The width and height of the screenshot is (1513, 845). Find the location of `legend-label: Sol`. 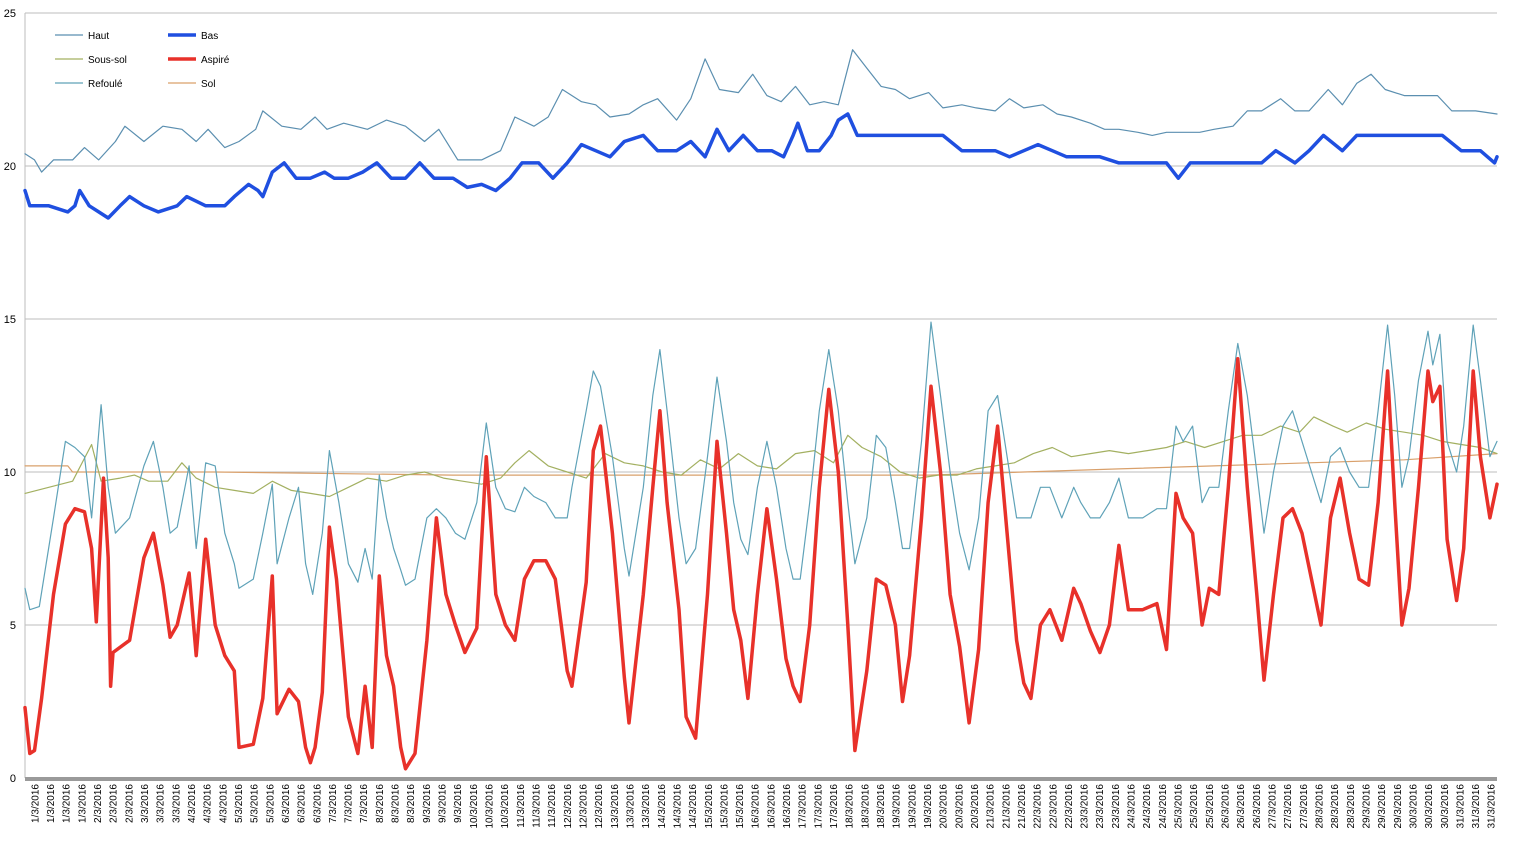

legend-label: Sol is located at coordinates (208, 84).